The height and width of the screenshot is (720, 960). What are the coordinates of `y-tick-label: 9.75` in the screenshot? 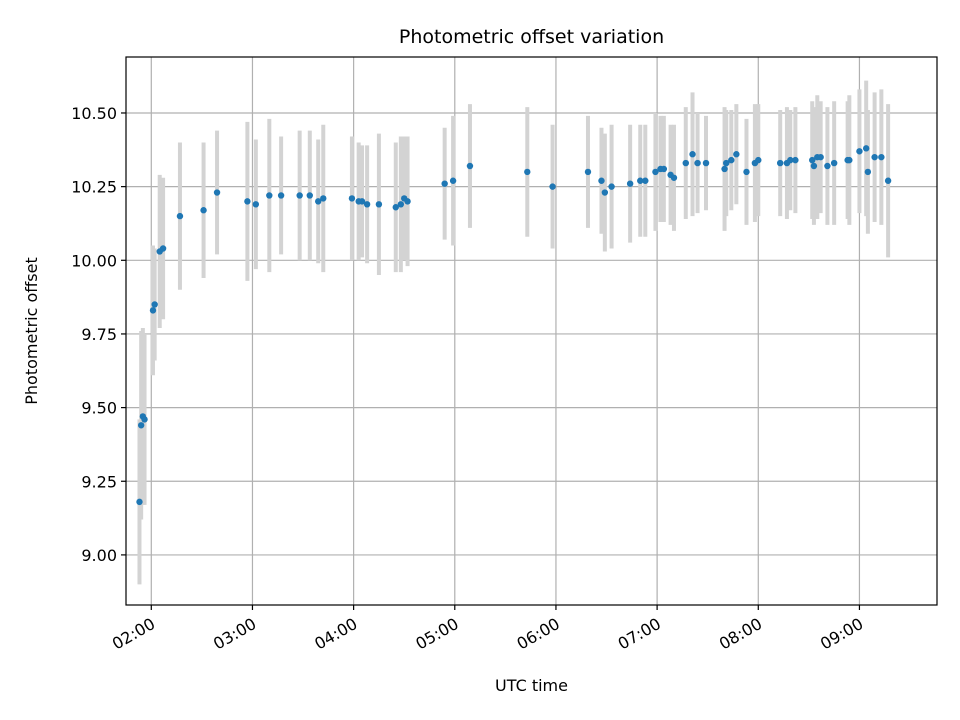 It's located at (99, 334).